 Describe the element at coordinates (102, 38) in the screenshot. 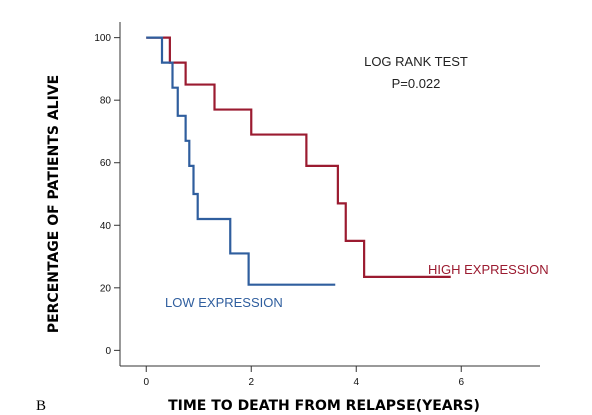

I see `y-tick-label: 100` at that location.